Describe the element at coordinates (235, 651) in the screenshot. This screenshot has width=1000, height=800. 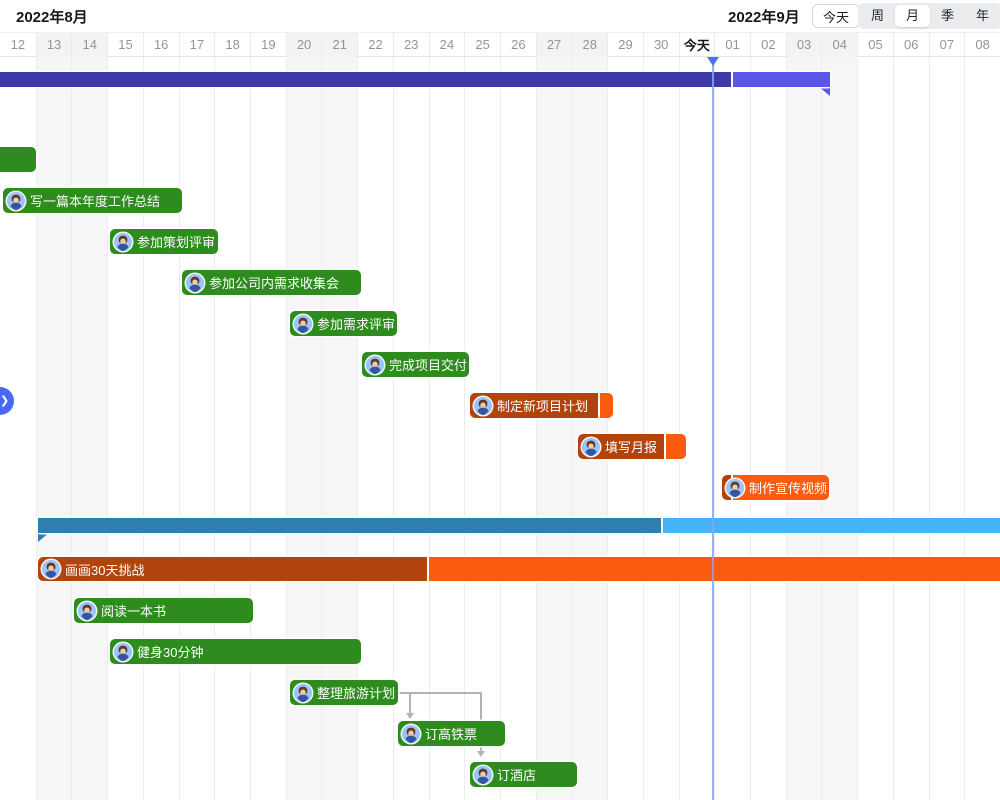
I see `task-exercise: 健身30分钟` at that location.